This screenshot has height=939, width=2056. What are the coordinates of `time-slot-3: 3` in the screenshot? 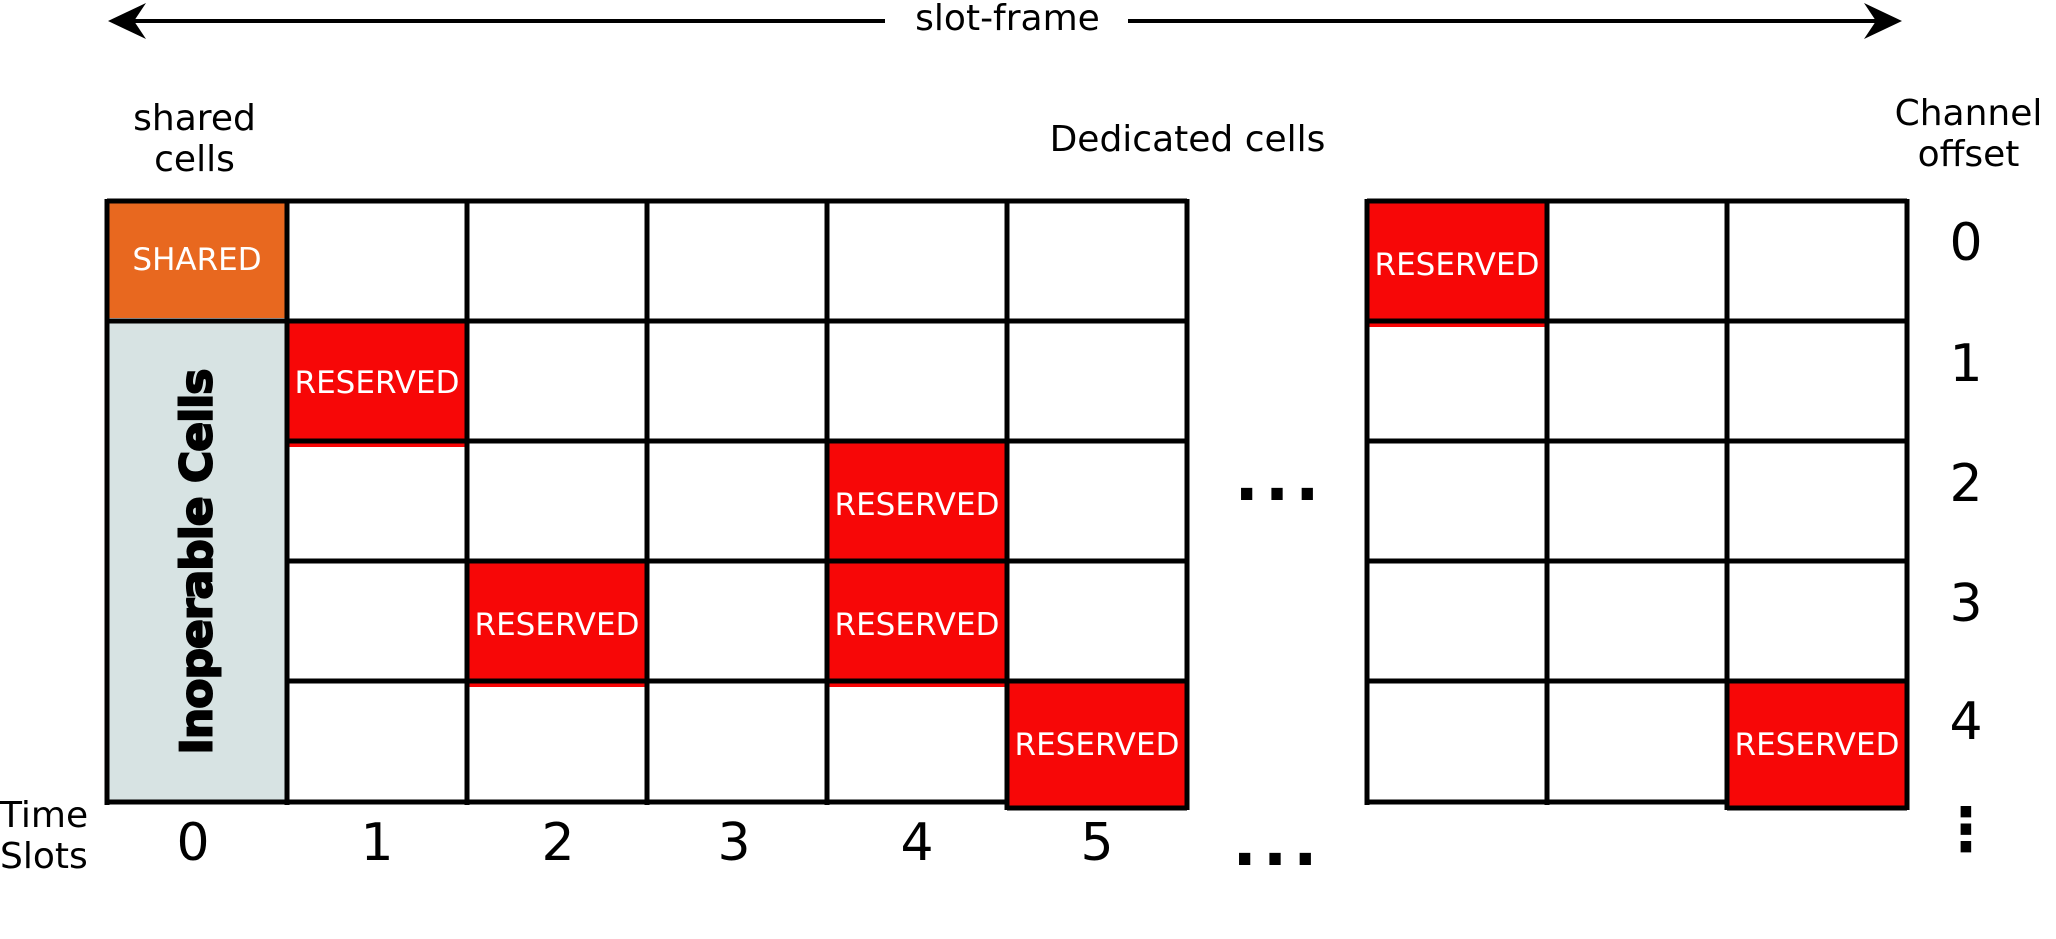 It's located at (733, 843).